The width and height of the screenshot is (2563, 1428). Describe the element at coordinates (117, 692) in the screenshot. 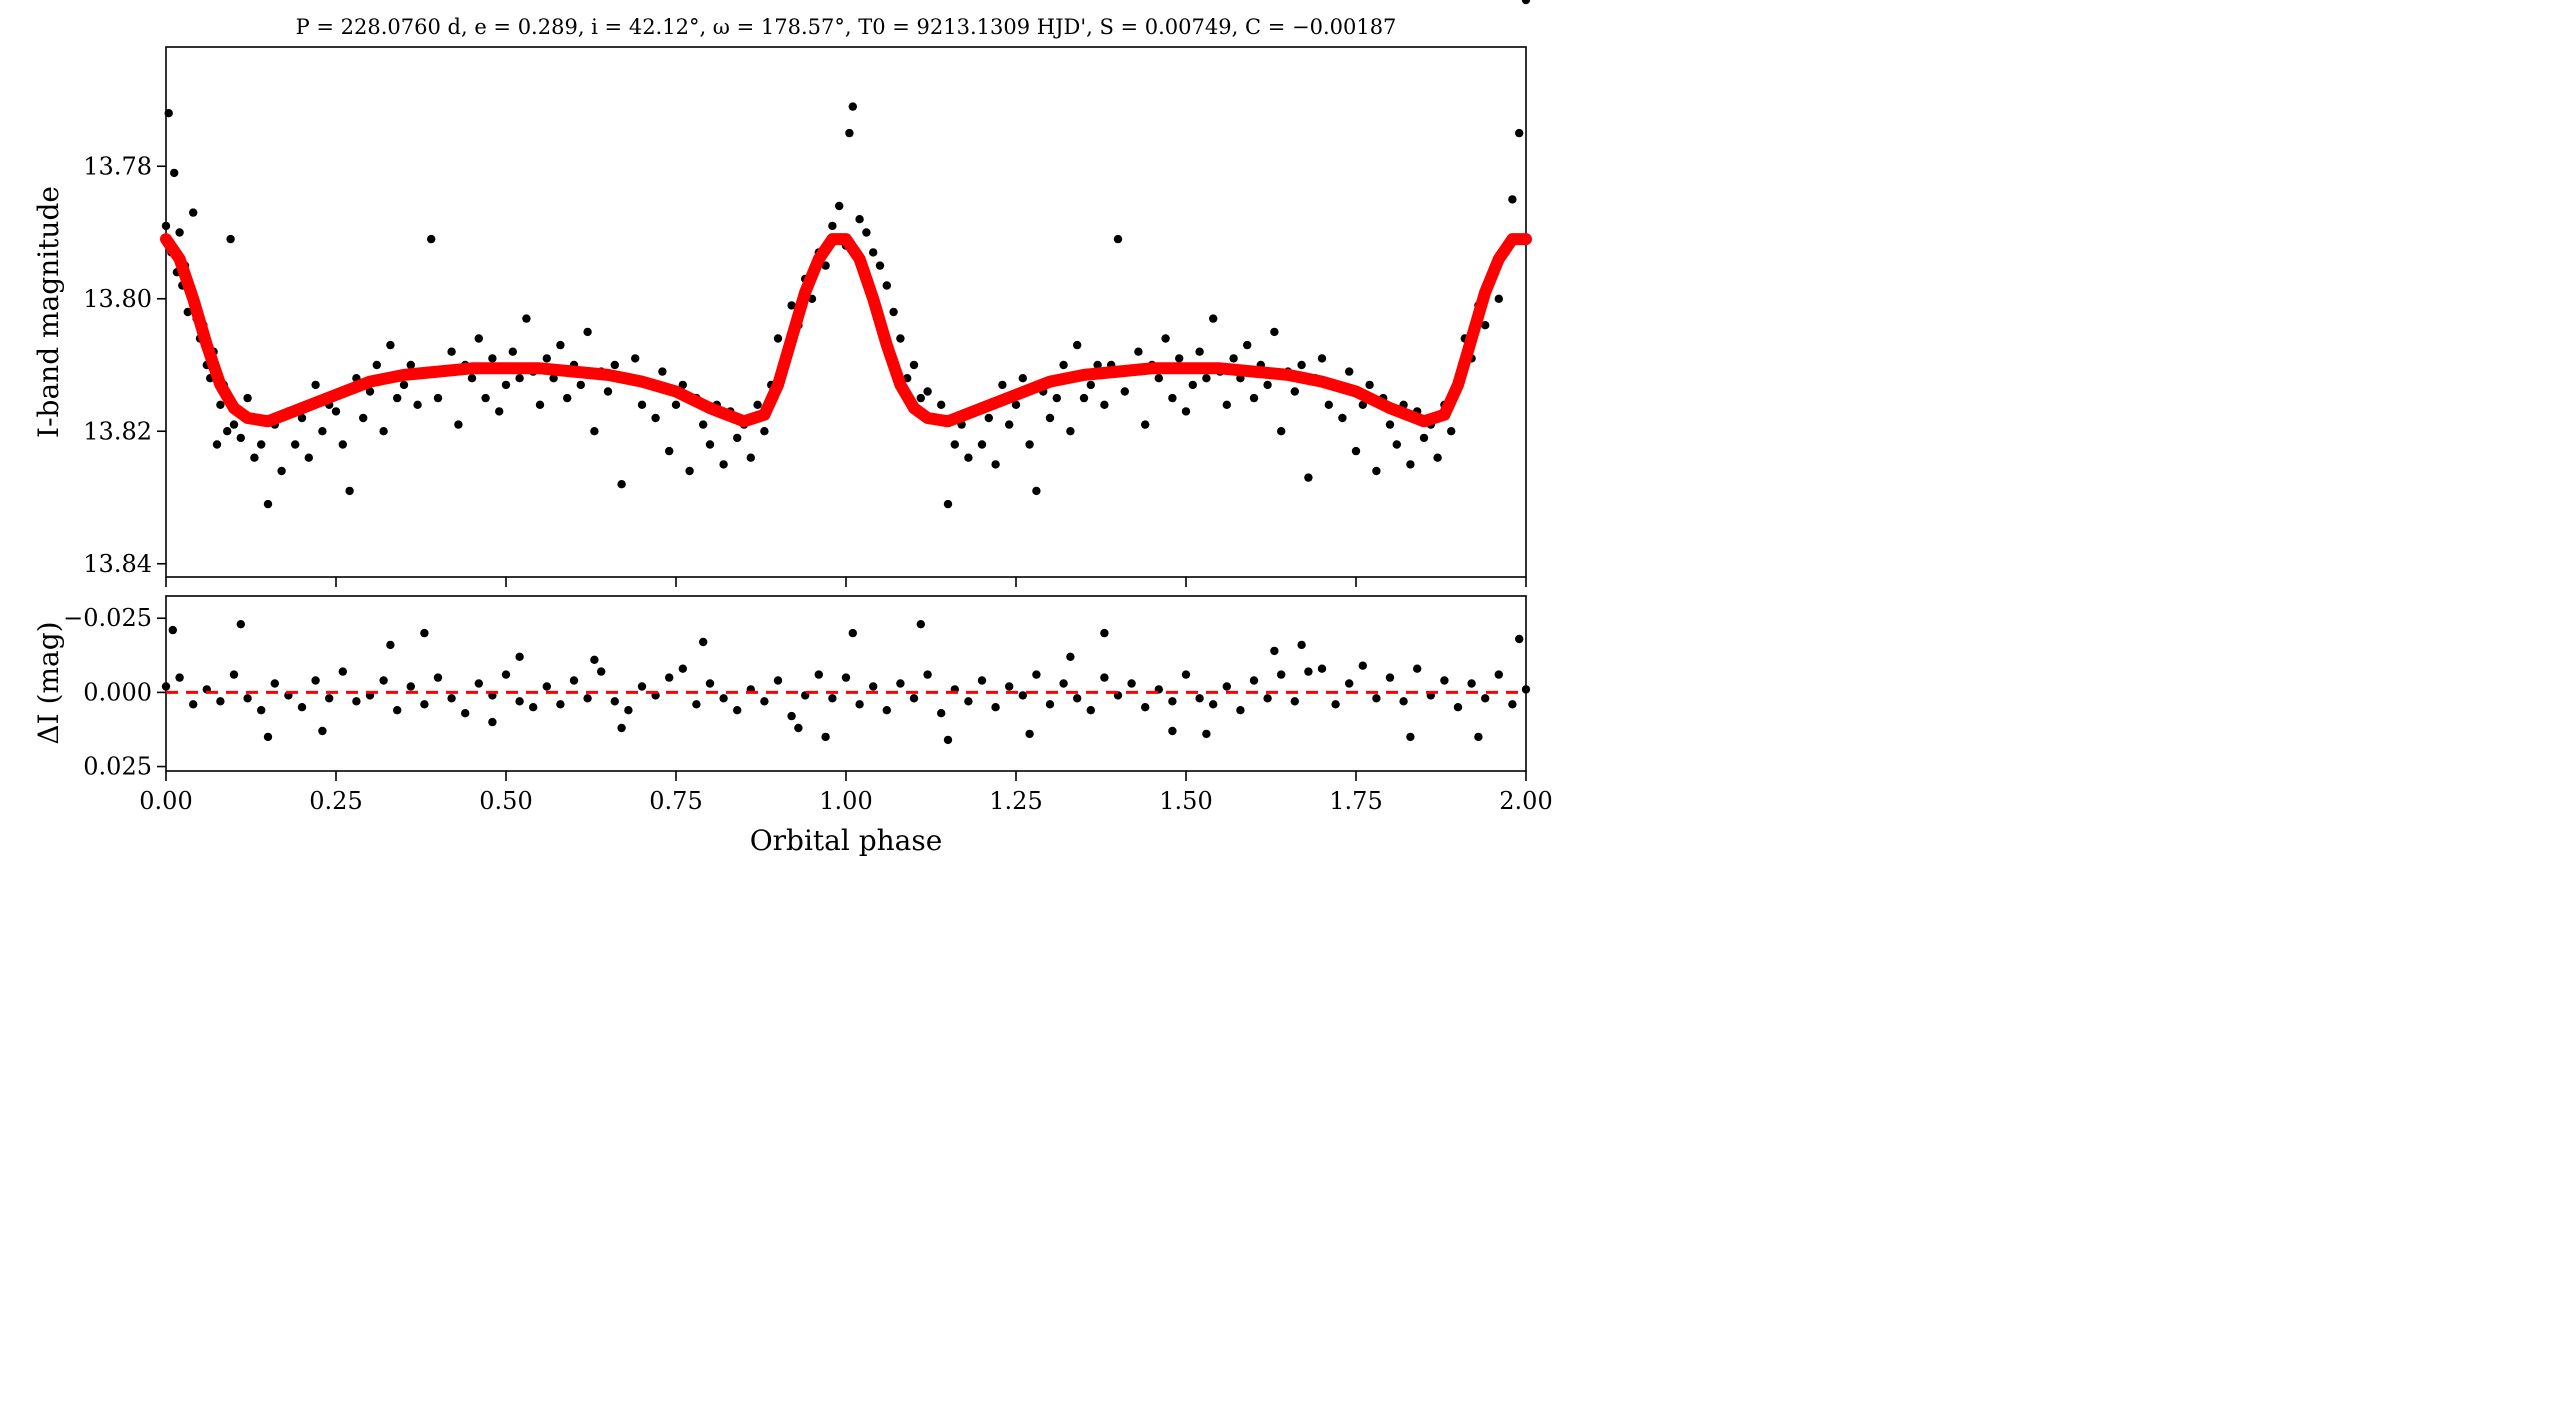

I see `y-tick-label: 0.000` at that location.